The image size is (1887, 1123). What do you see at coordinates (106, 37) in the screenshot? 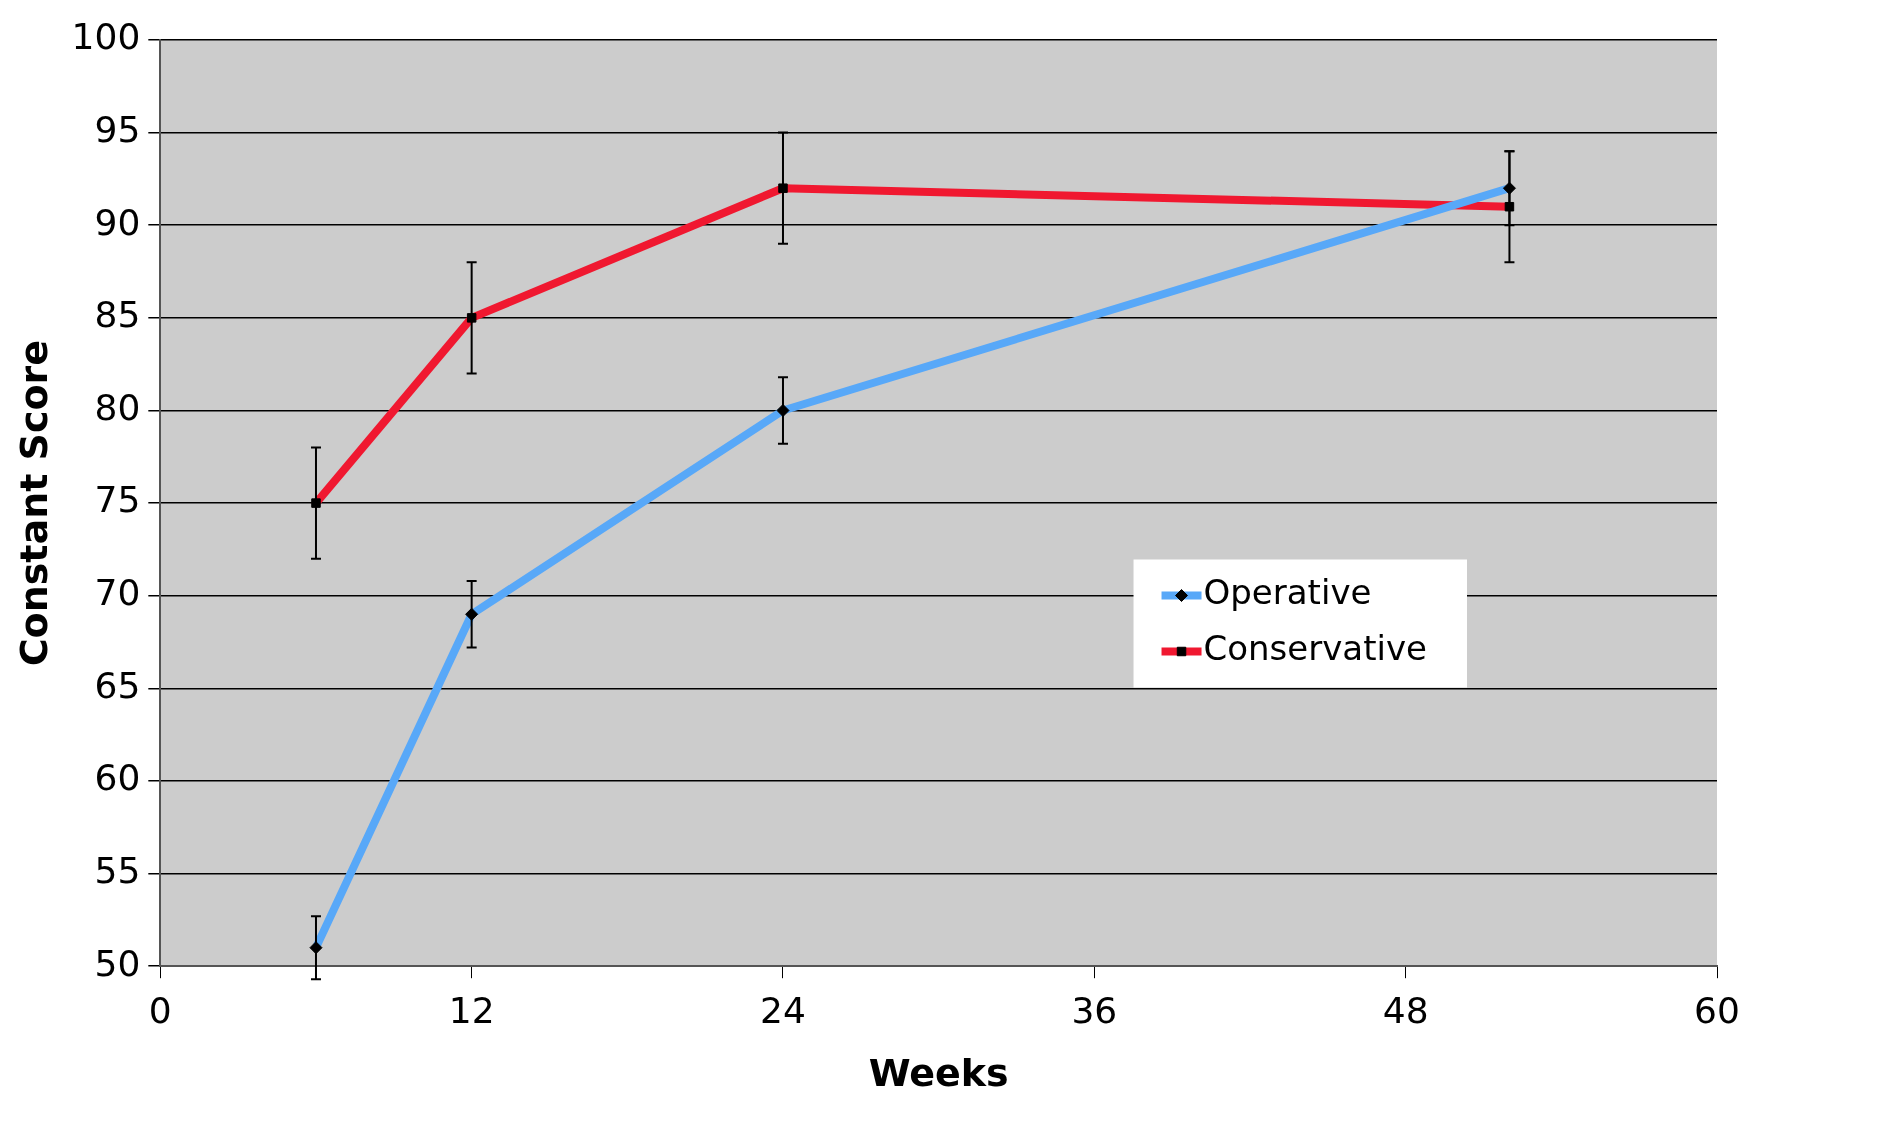
I see `y-tick-label: 100` at bounding box center [106, 37].